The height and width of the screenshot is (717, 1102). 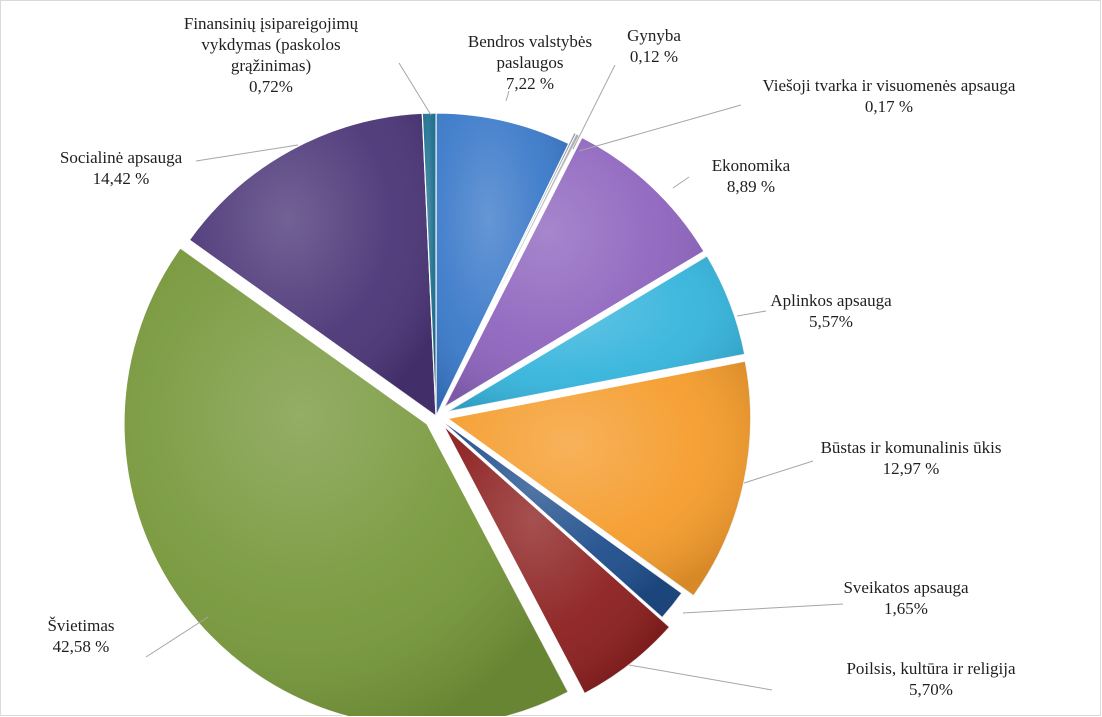 I want to click on slice-value-label: 0,12 %, so click(x=654, y=56).